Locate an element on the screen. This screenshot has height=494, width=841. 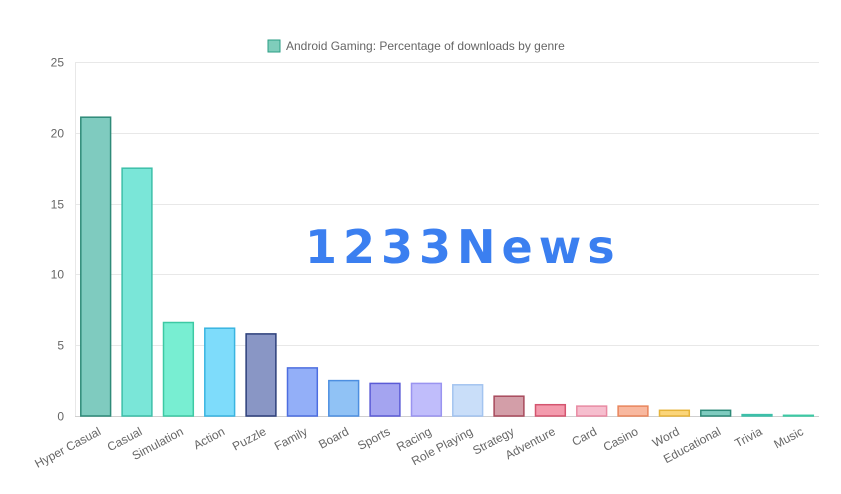
y-tick-label: 15 is located at coordinates (58, 205).